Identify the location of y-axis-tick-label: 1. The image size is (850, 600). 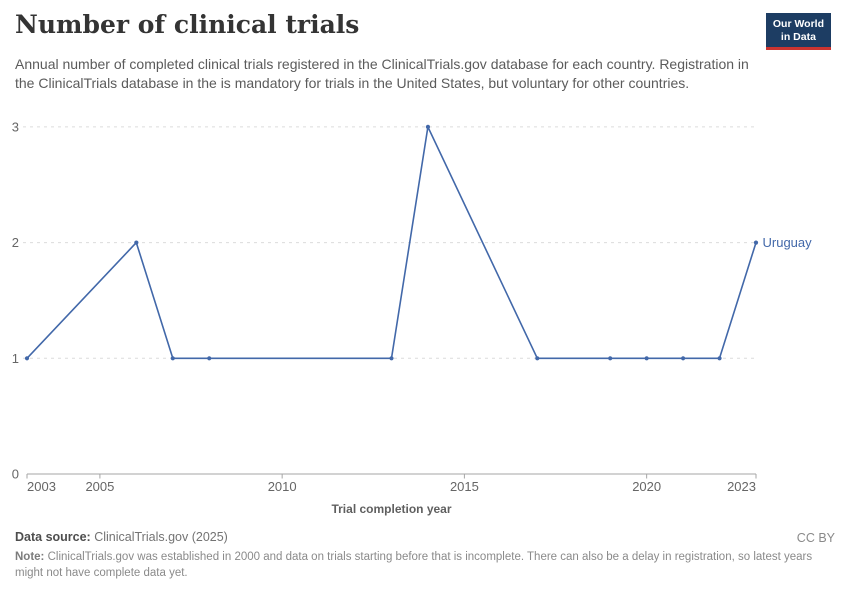
(15, 358).